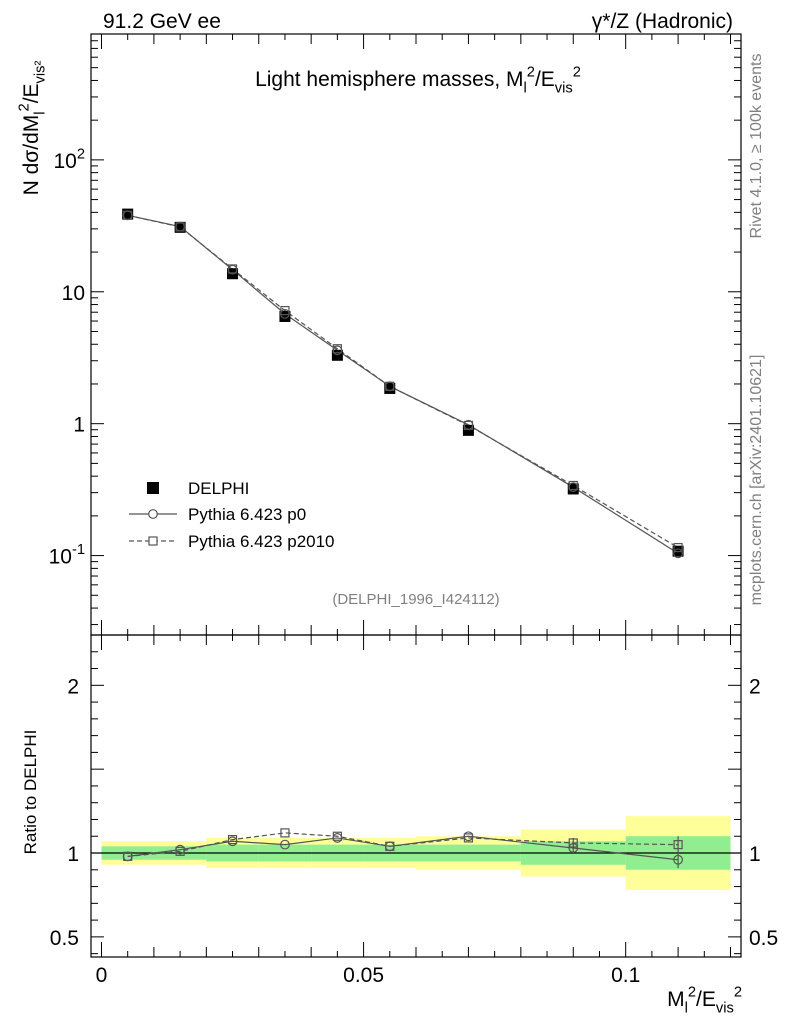  I want to click on legend-label: Pythia 6.423 p0, so click(247, 514).